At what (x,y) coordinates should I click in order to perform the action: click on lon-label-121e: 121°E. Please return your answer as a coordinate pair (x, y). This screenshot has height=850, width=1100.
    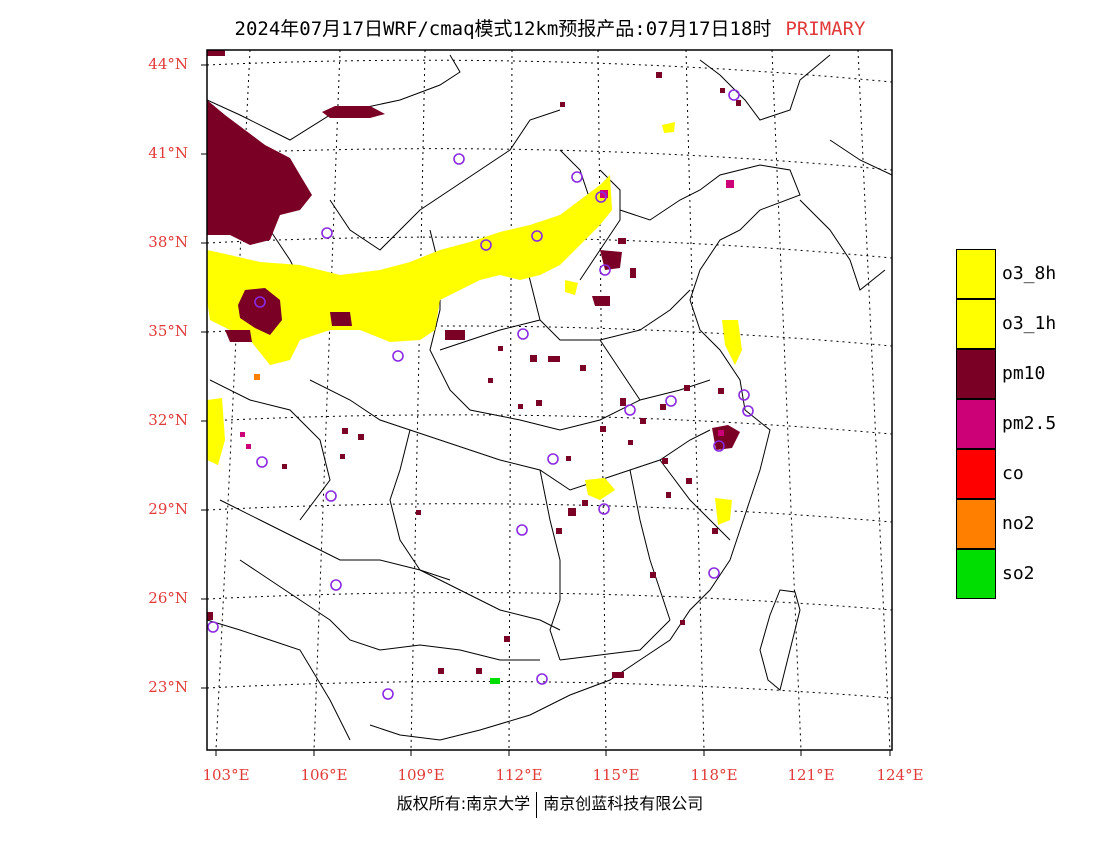
    Looking at the image, I should click on (811, 775).